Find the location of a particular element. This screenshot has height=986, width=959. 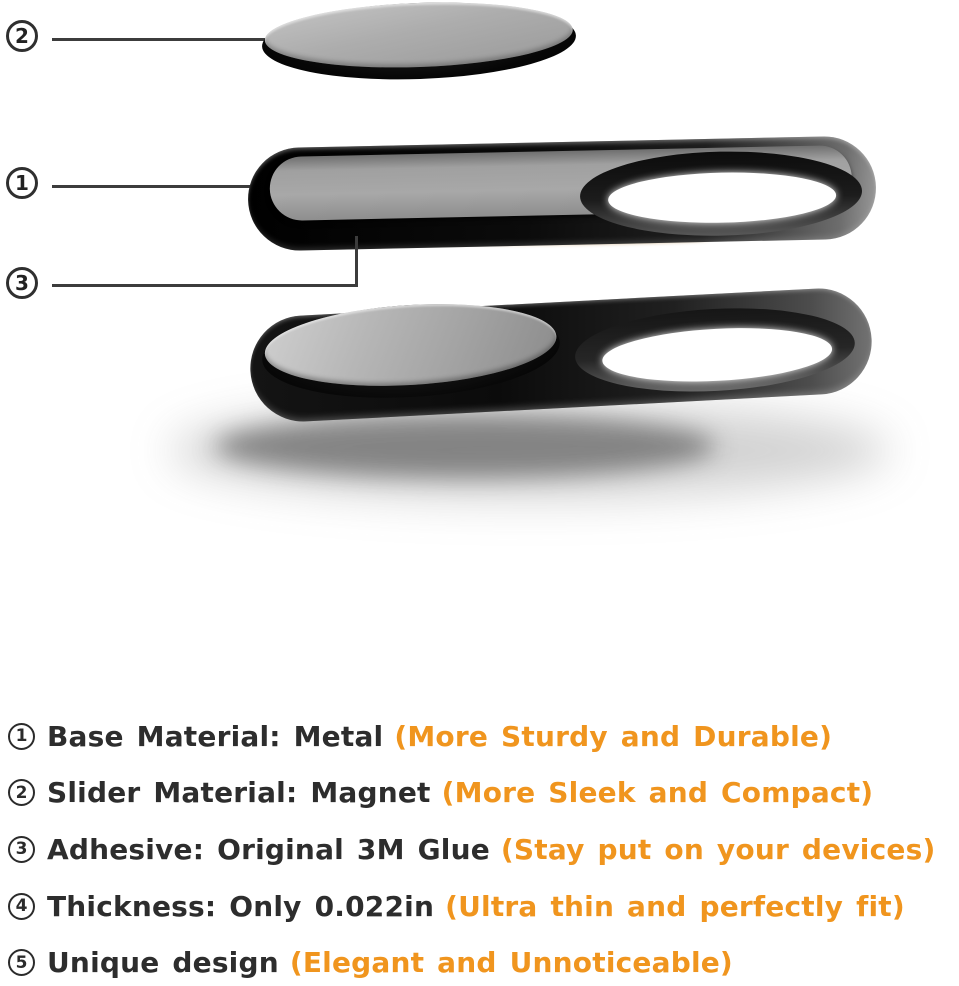

feature-5-number-icon: 5 is located at coordinates (21, 963).